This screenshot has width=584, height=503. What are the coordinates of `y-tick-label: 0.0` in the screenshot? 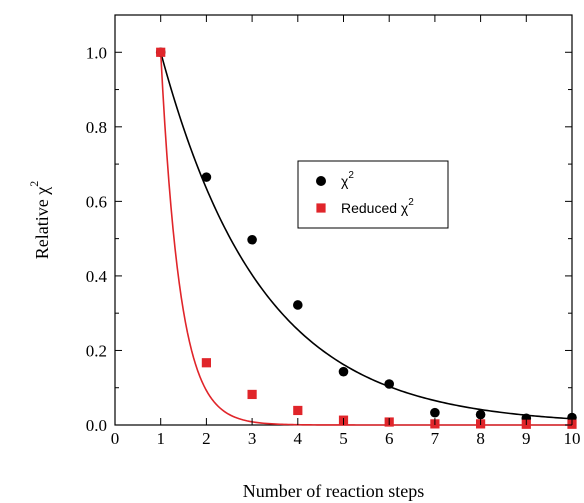 It's located at (96, 425).